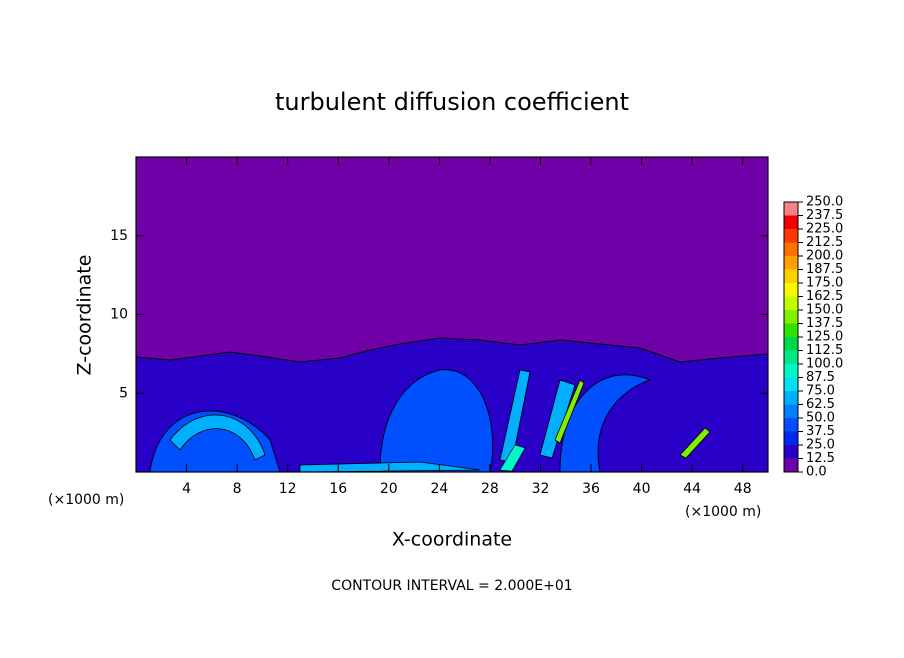 Image resolution: width=904 pixels, height=658 pixels. I want to click on colorbar-label: 50.0, so click(820, 418).